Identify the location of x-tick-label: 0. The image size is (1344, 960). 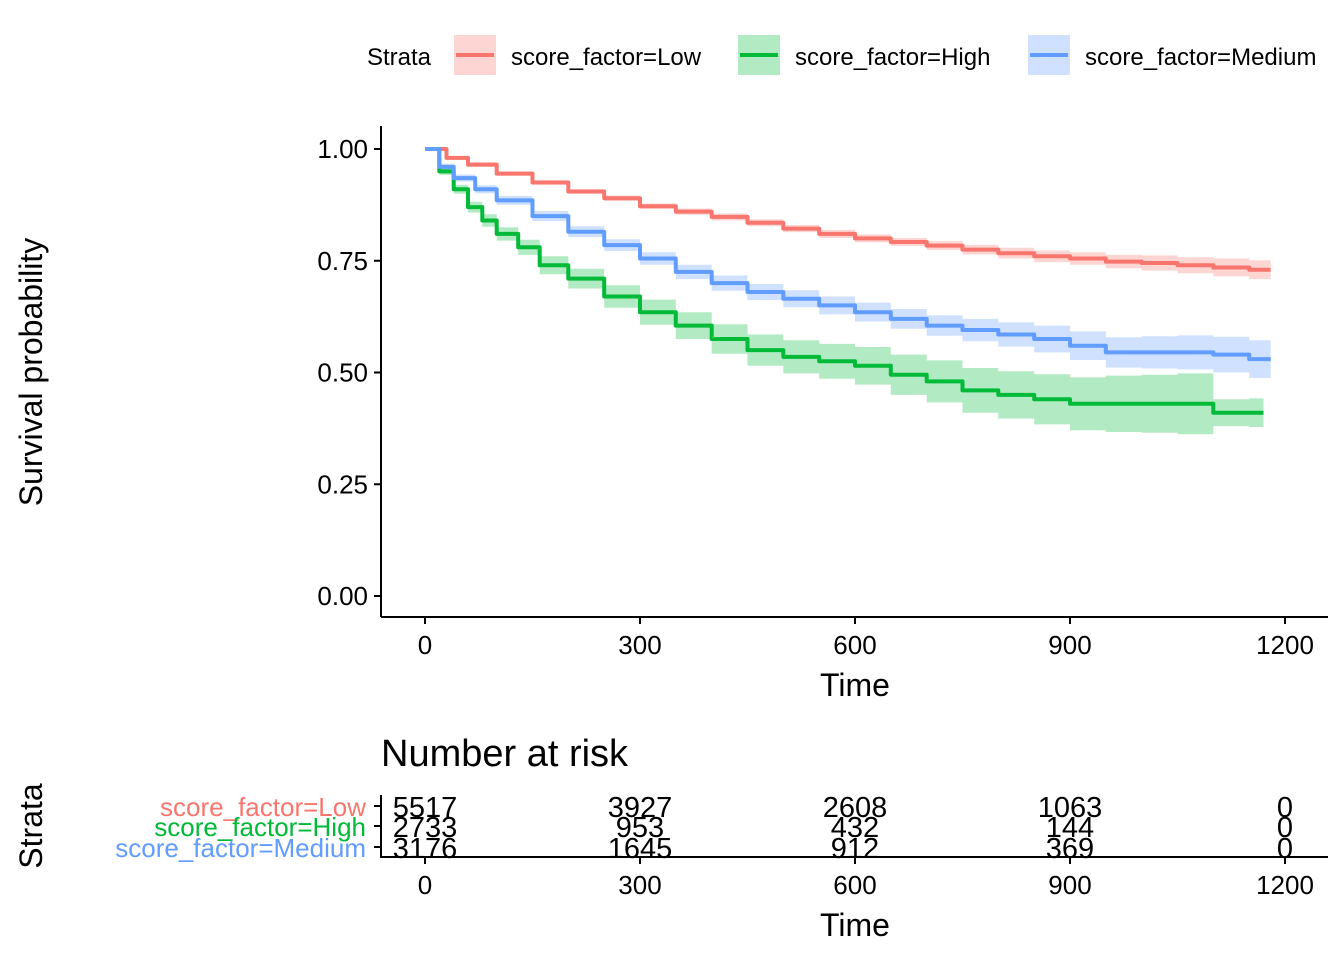
(425, 645).